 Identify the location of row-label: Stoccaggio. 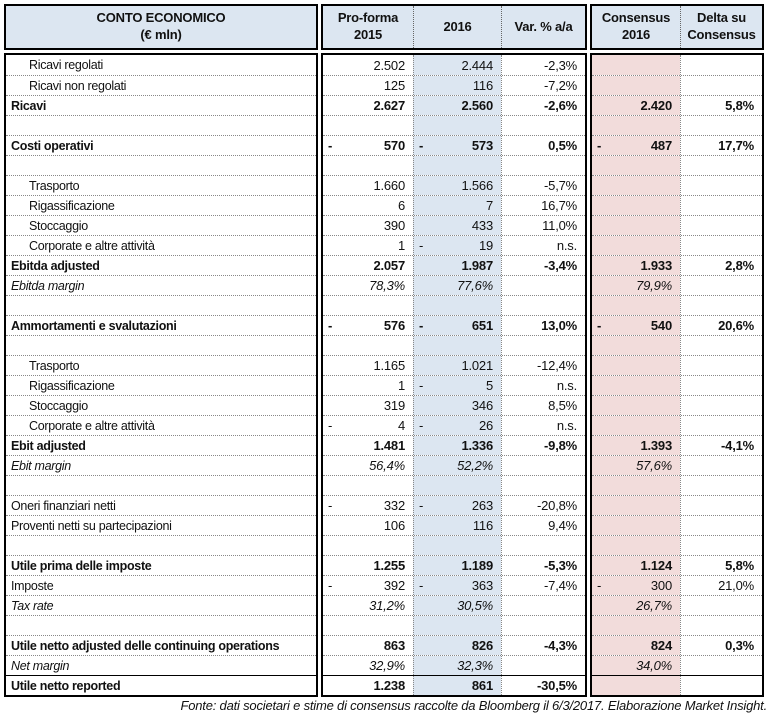
(58, 225).